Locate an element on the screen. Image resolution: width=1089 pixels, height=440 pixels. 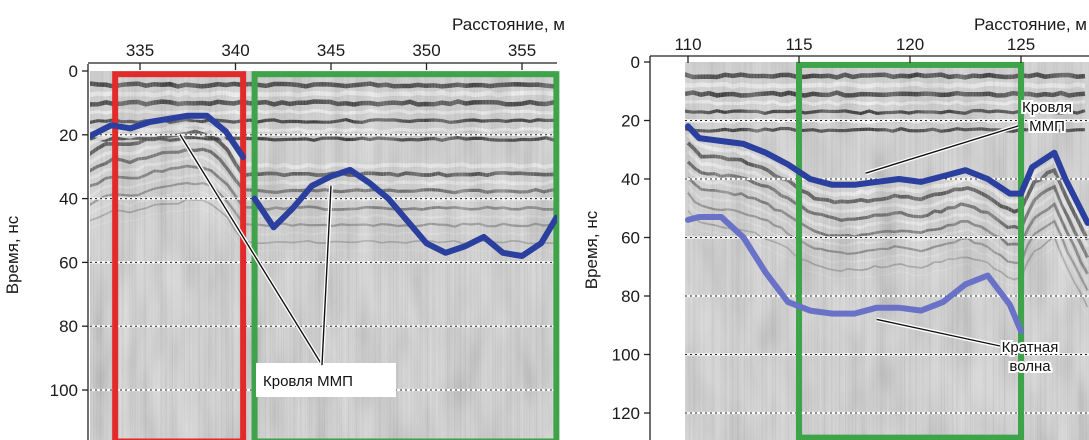
right-y-tick-label: 20 is located at coordinates (630, 121).